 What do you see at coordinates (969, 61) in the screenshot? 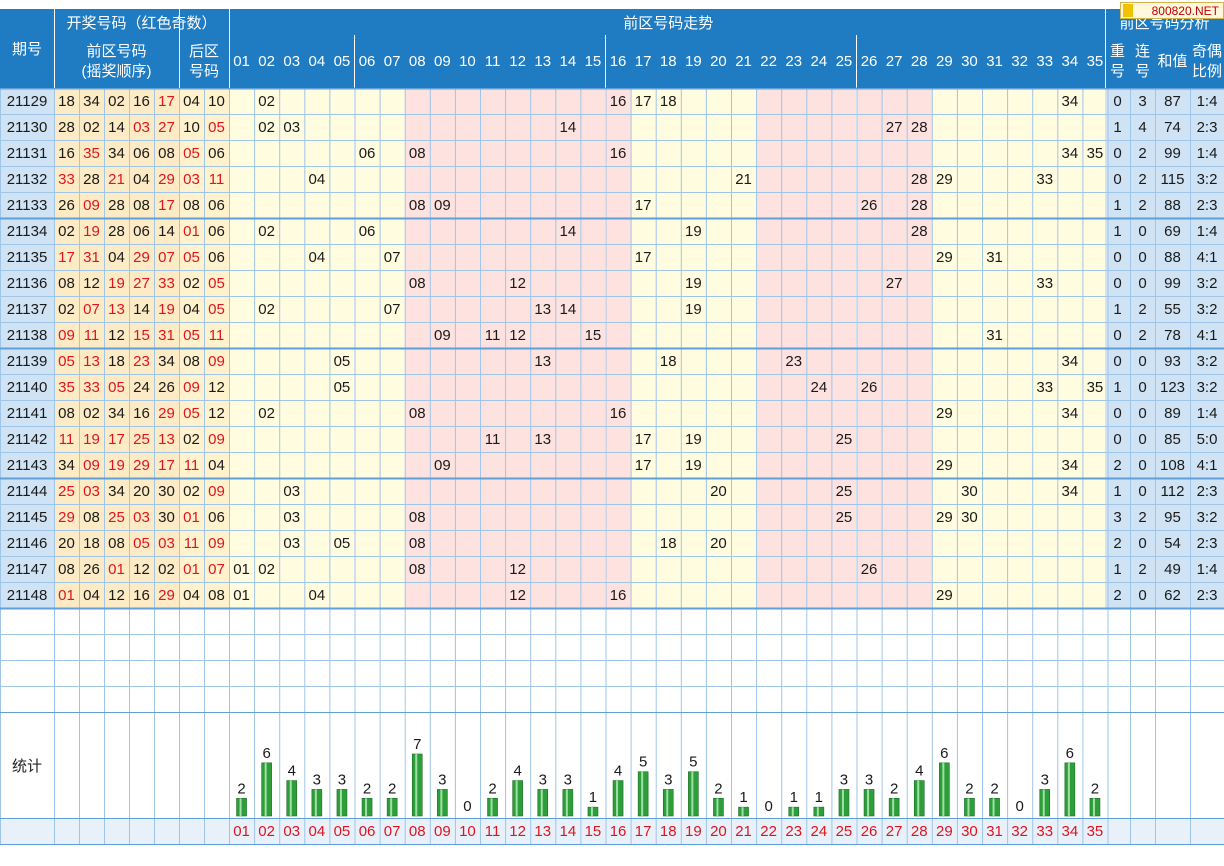
I see `trend-column-number: 30` at bounding box center [969, 61].